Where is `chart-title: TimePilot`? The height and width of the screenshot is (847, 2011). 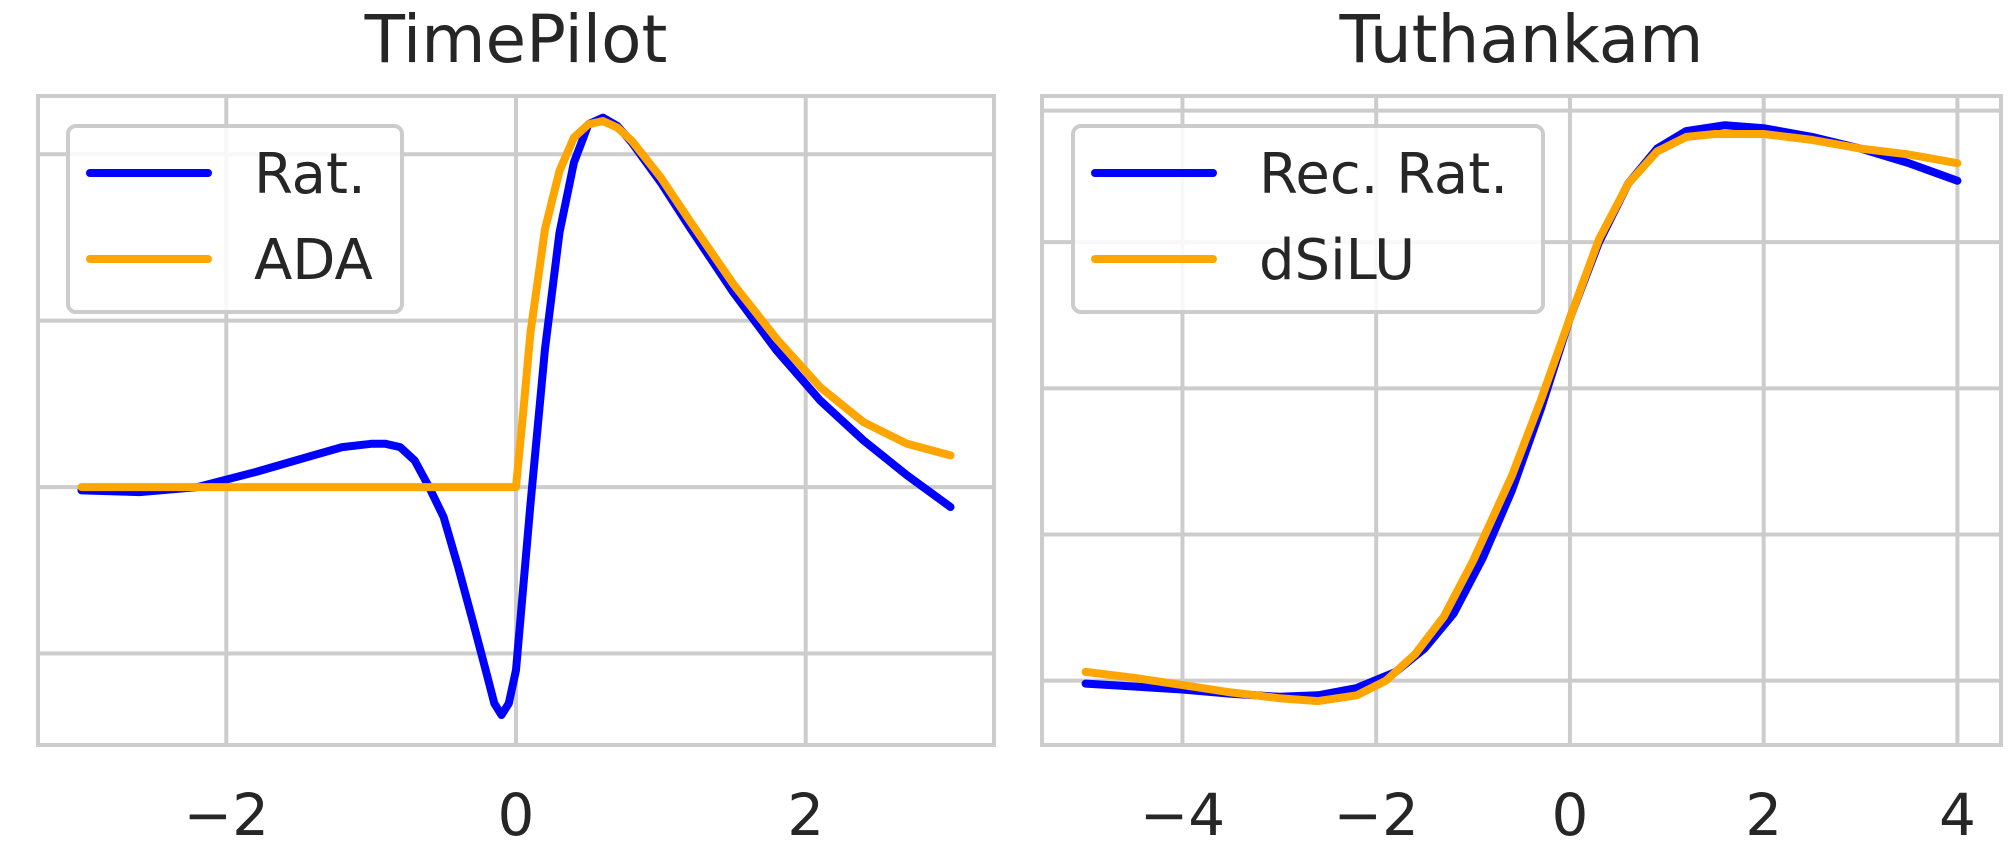
chart-title: TimePilot is located at coordinates (516, 39).